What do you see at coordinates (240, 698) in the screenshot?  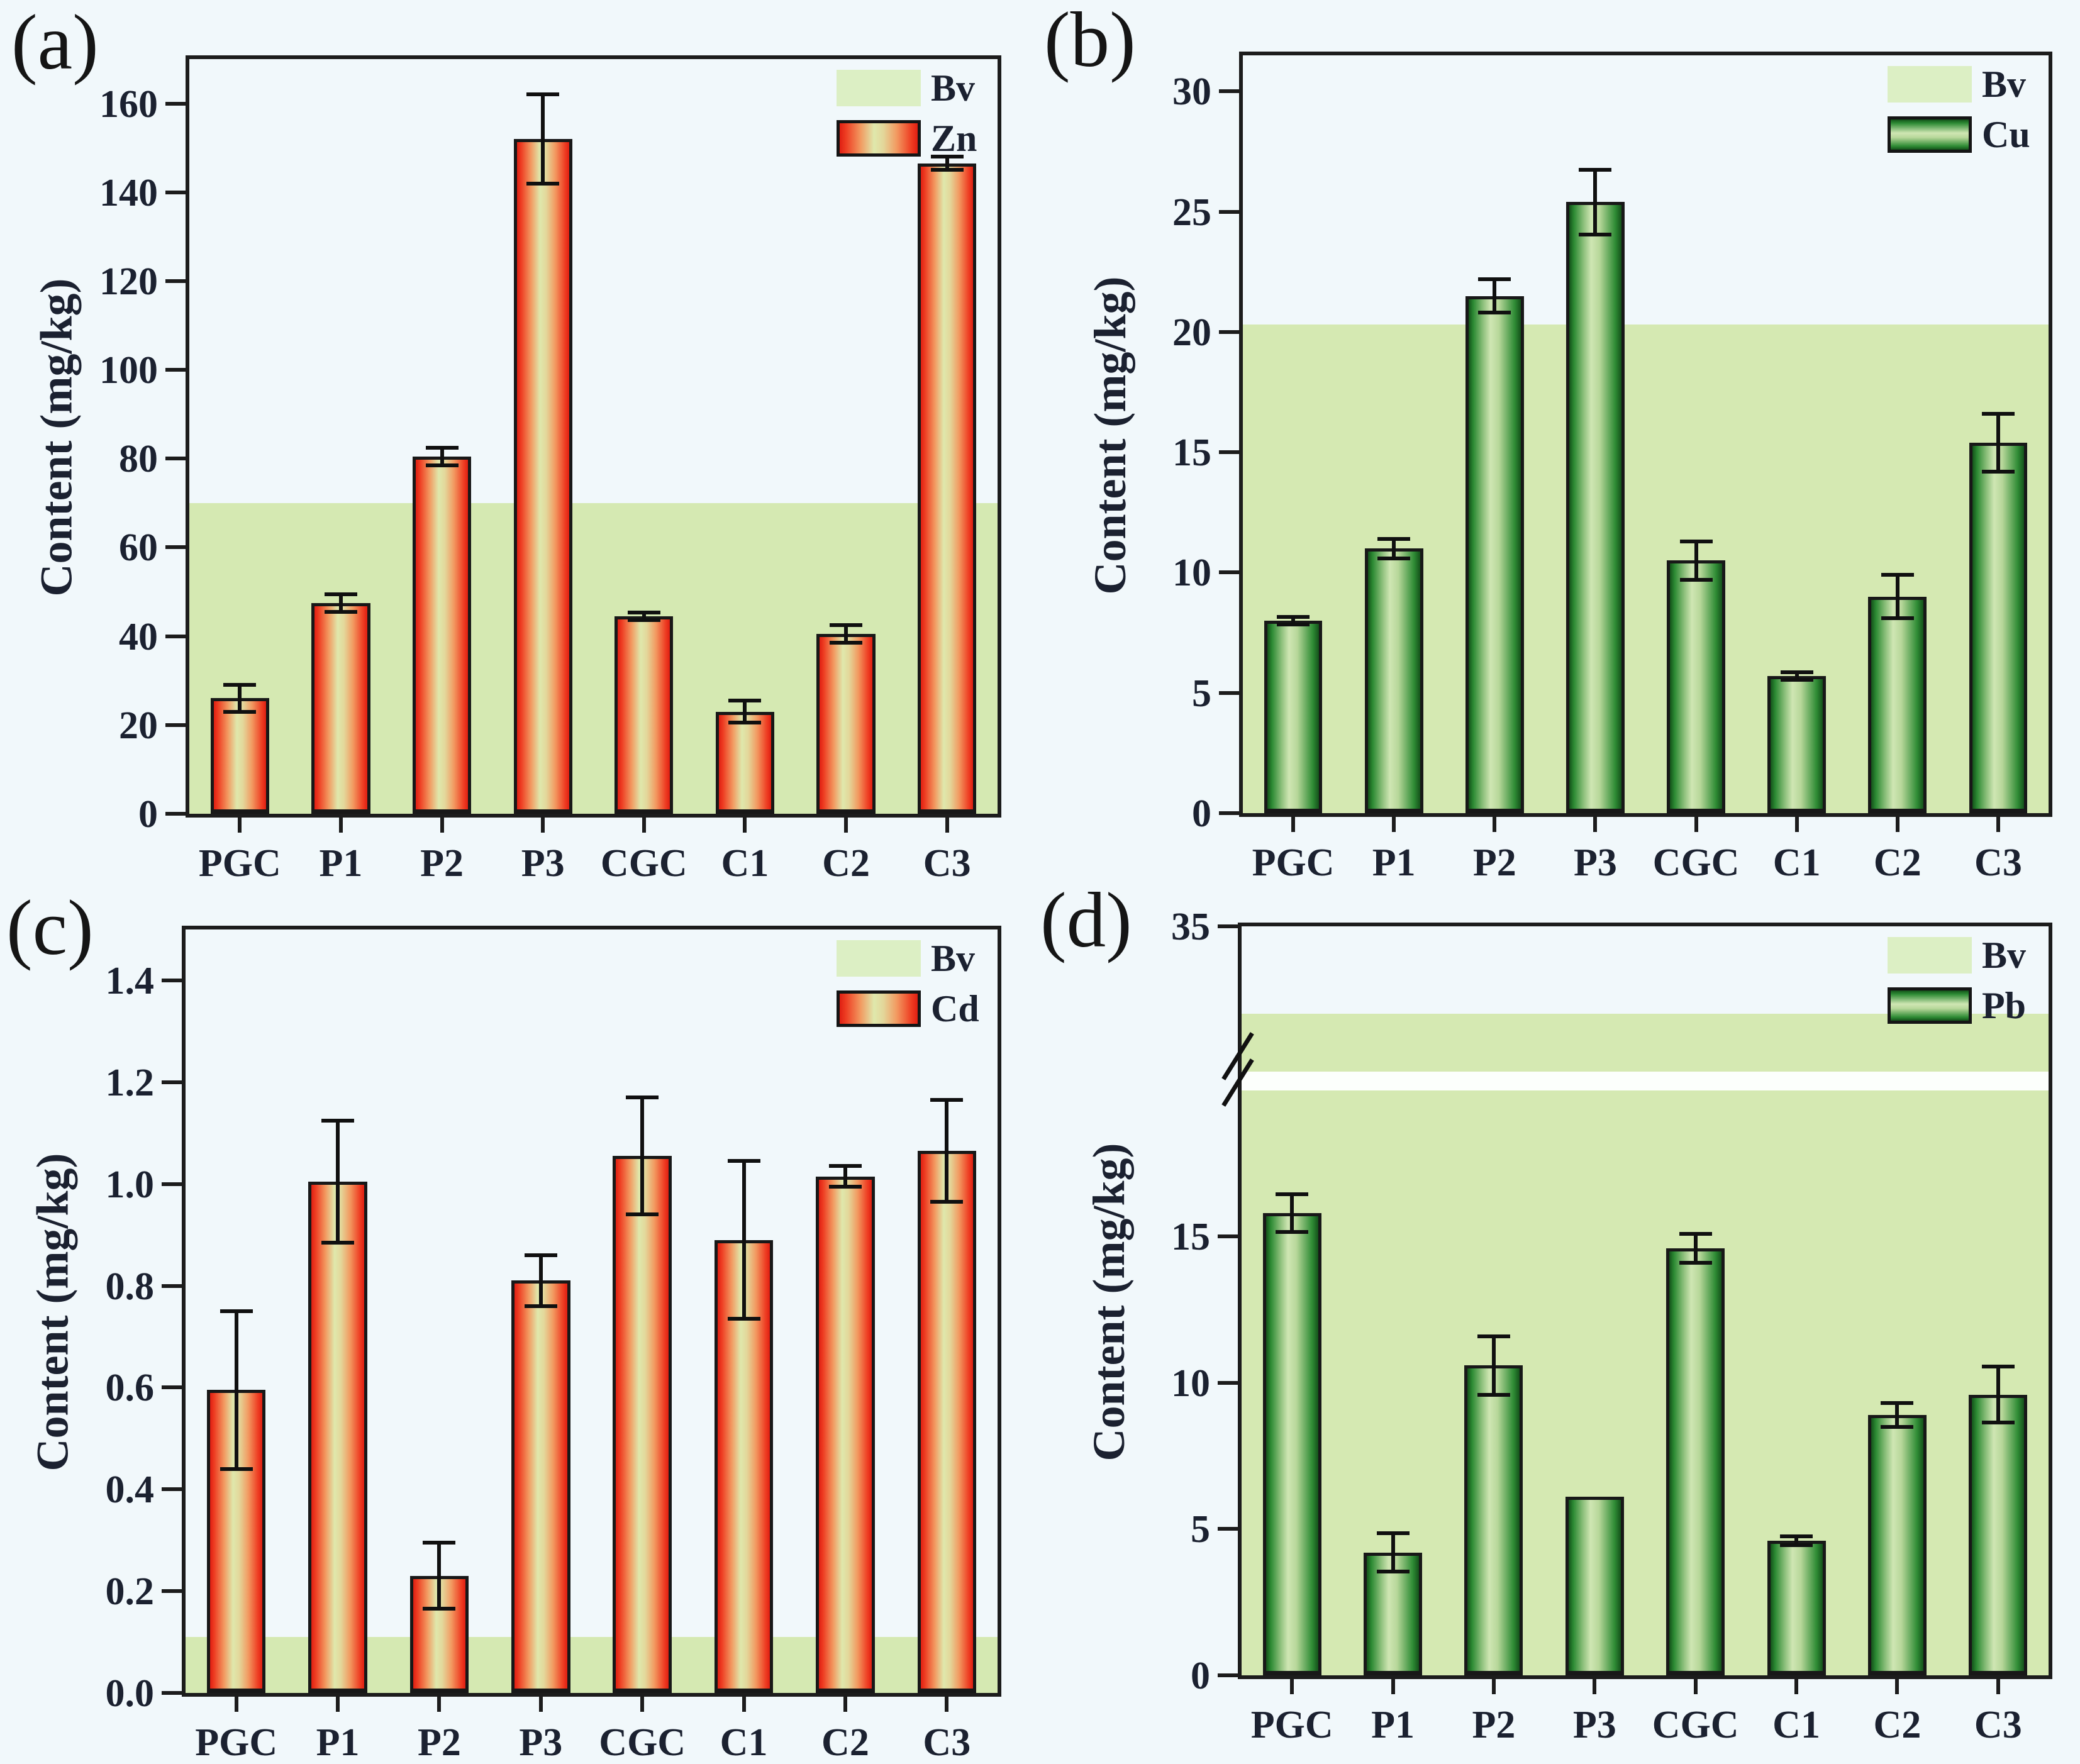 I see `error-bar-PGC` at bounding box center [240, 698].